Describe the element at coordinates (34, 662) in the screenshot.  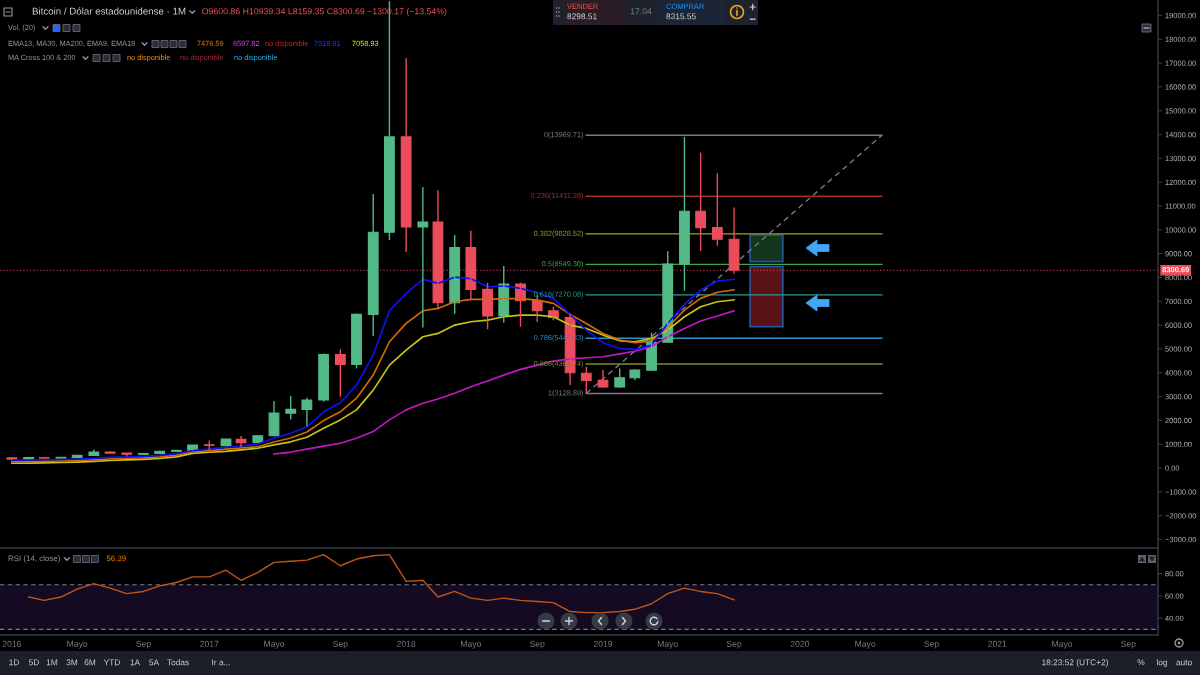
I see `text: 5D` at that location.